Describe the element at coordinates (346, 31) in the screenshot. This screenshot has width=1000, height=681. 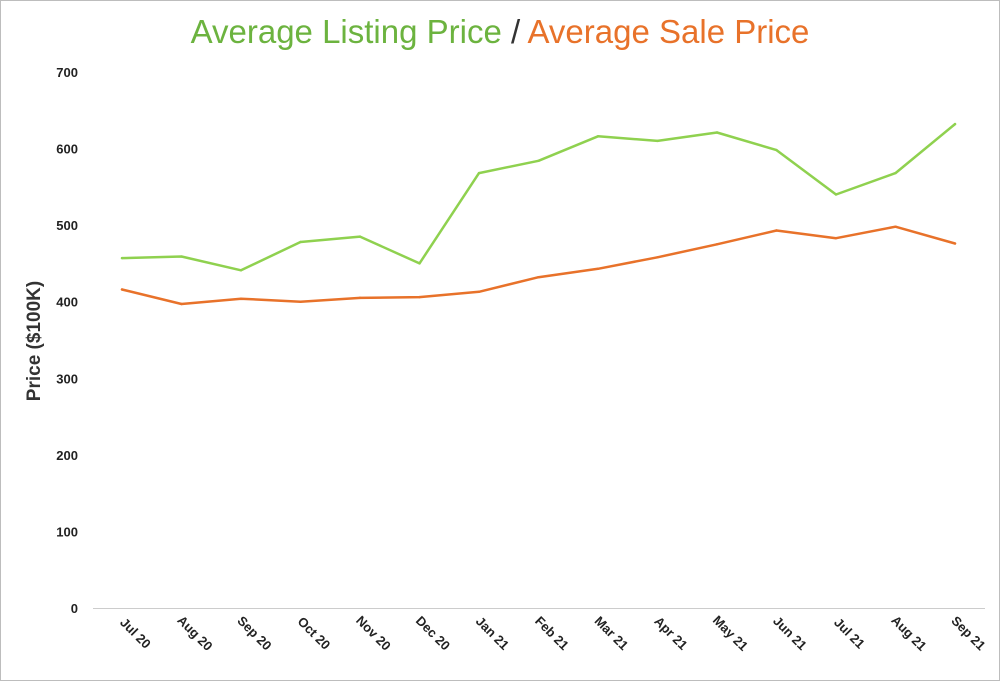
I see `title-listing: Average Listing Price` at that location.